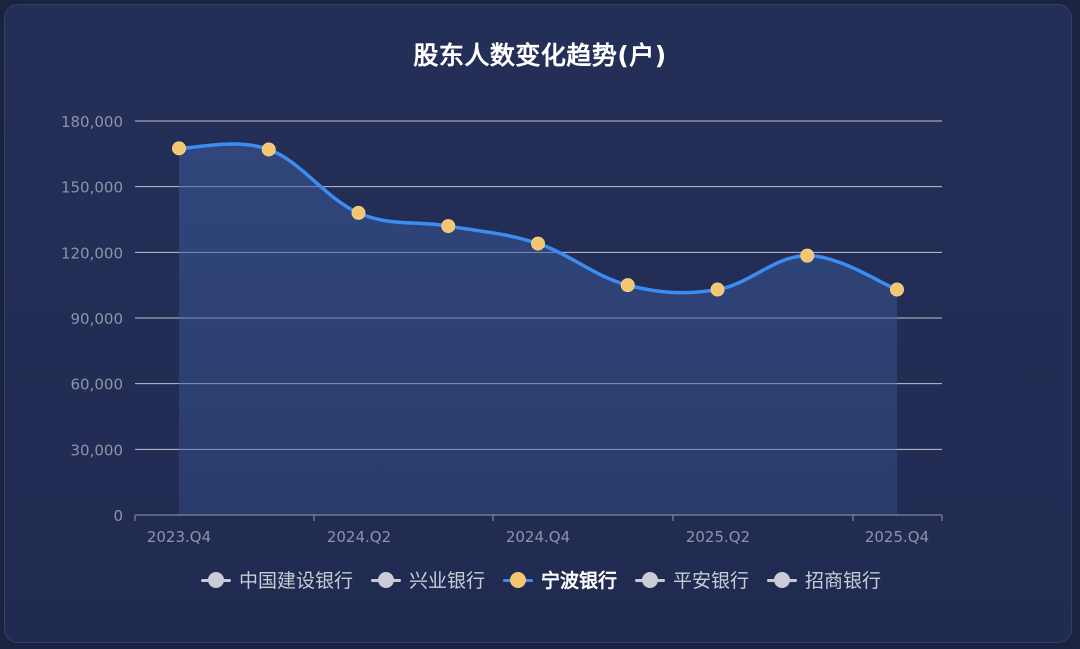  What do you see at coordinates (711, 581) in the screenshot?
I see `legend-label: 平安银行` at bounding box center [711, 581].